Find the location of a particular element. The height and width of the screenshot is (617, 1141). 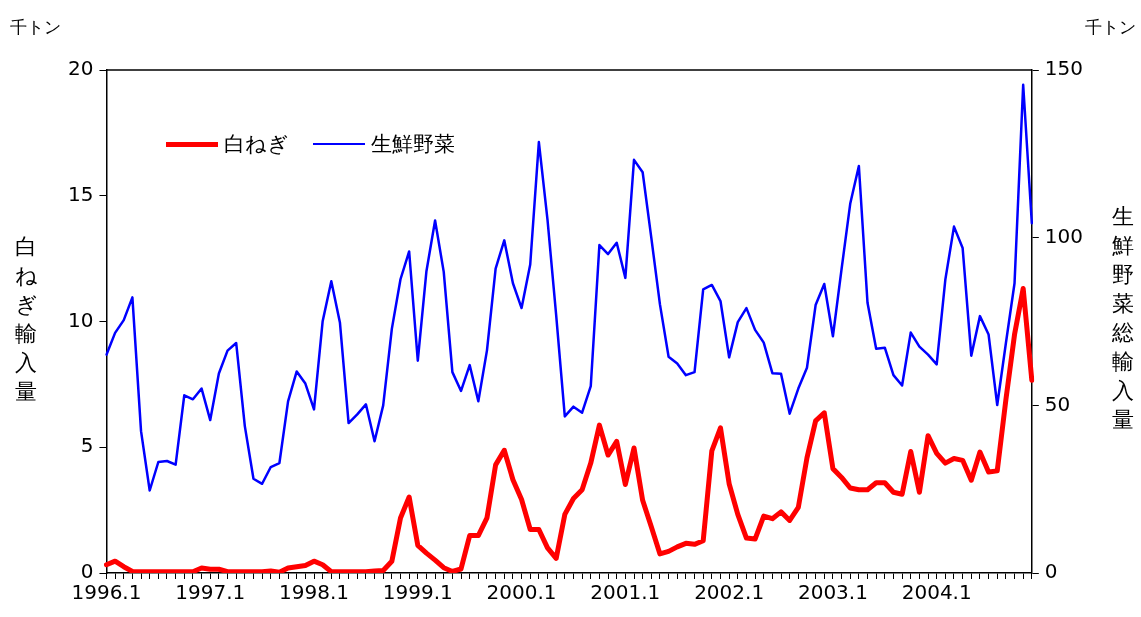

x-tick-label: 2003.1 is located at coordinates (832, 592).